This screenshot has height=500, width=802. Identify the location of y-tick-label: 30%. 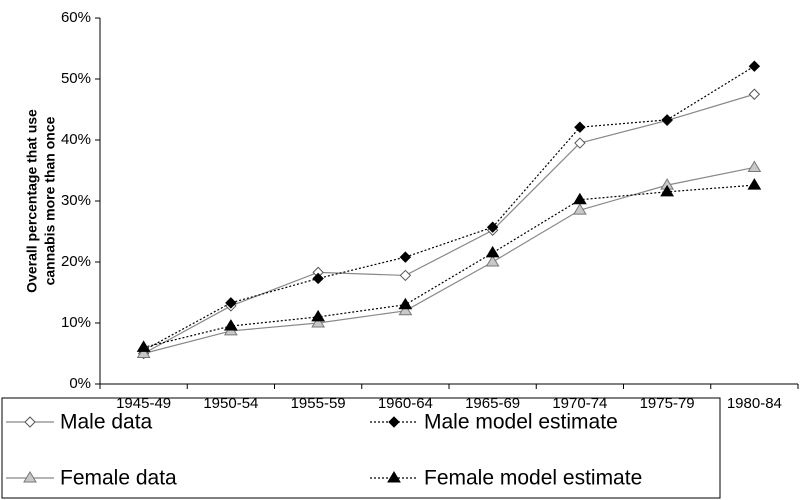
(76, 200).